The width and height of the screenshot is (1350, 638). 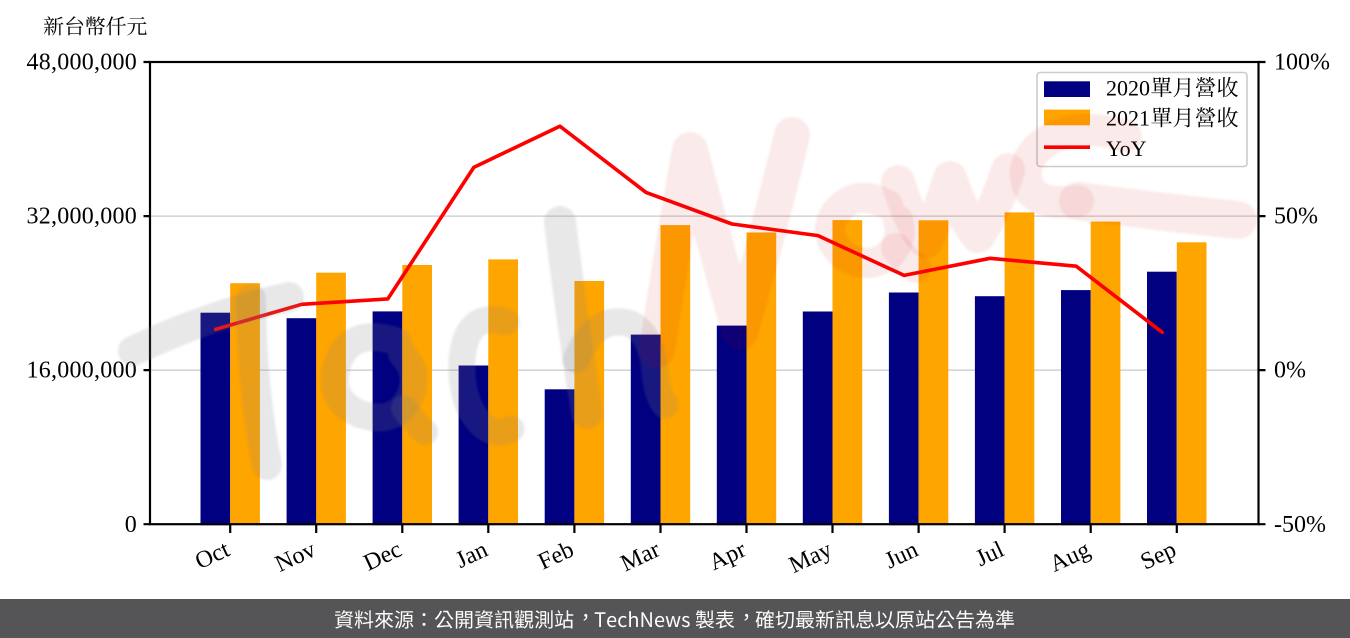 I want to click on svg-text: 50%, so click(x=1296, y=217).